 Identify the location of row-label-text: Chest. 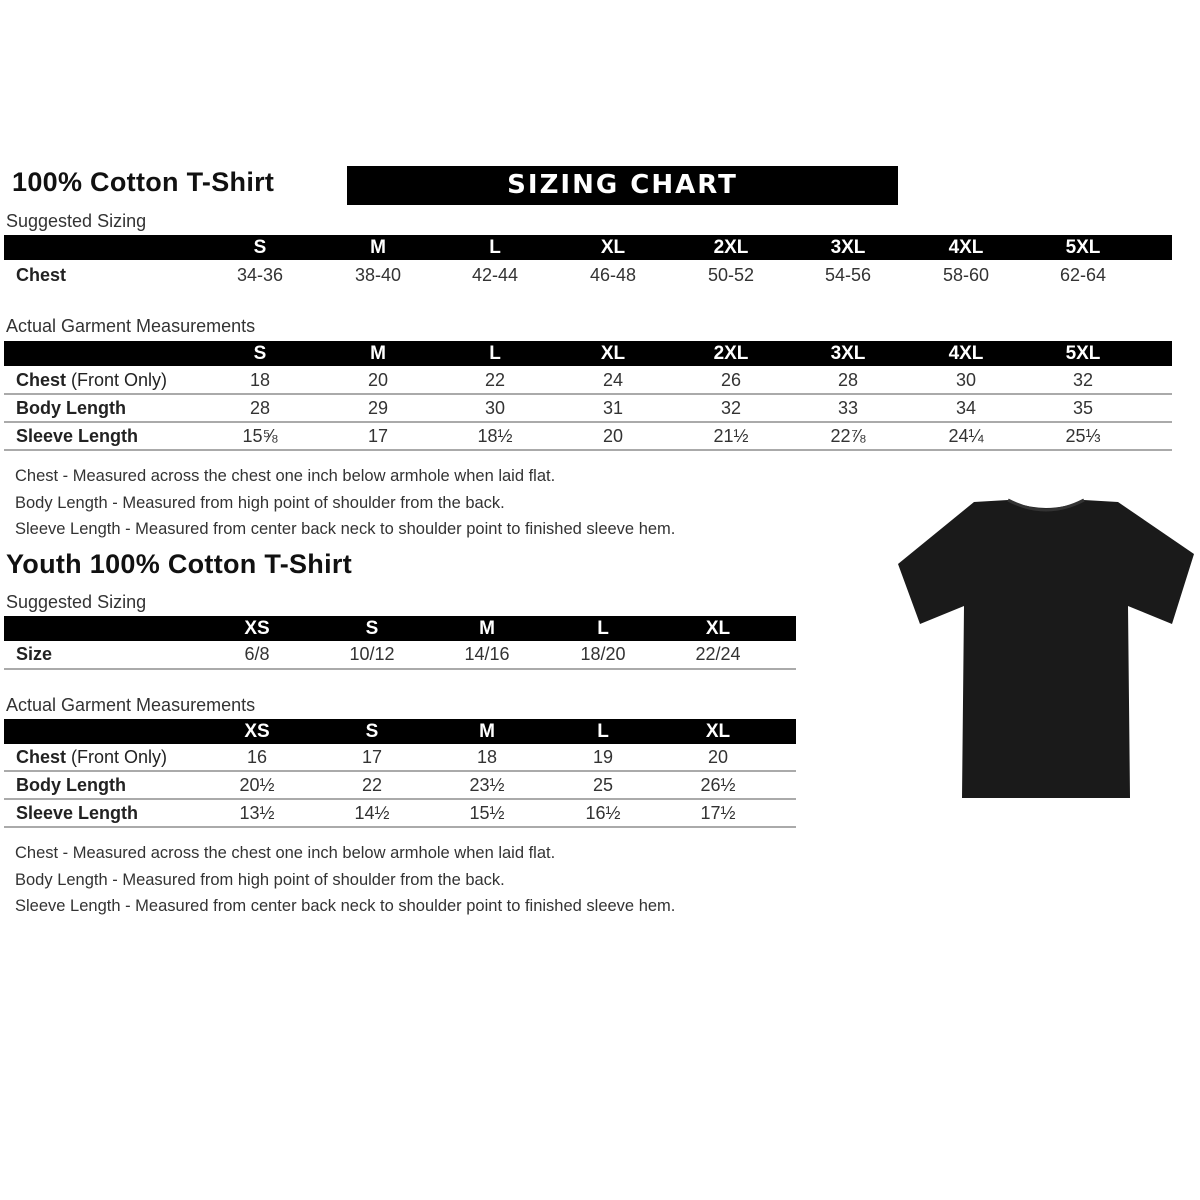
(41, 380).